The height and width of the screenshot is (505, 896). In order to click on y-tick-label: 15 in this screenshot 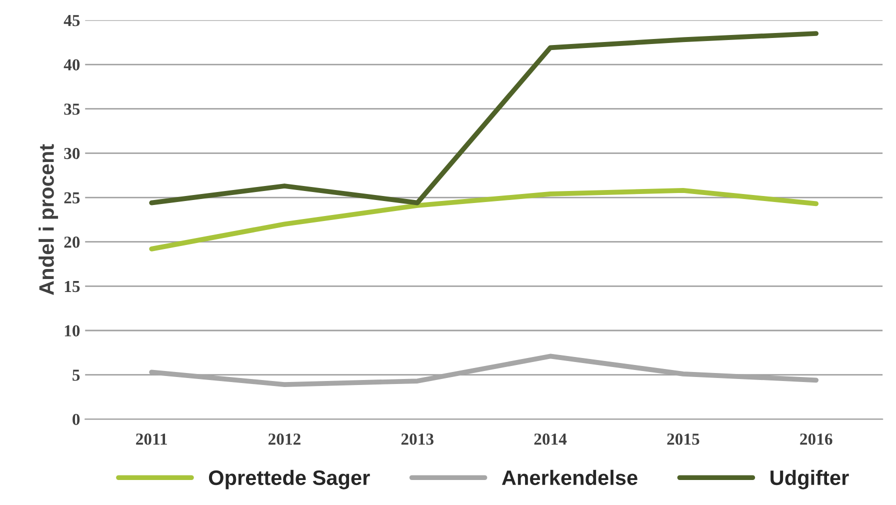, I will do `click(72, 286)`.